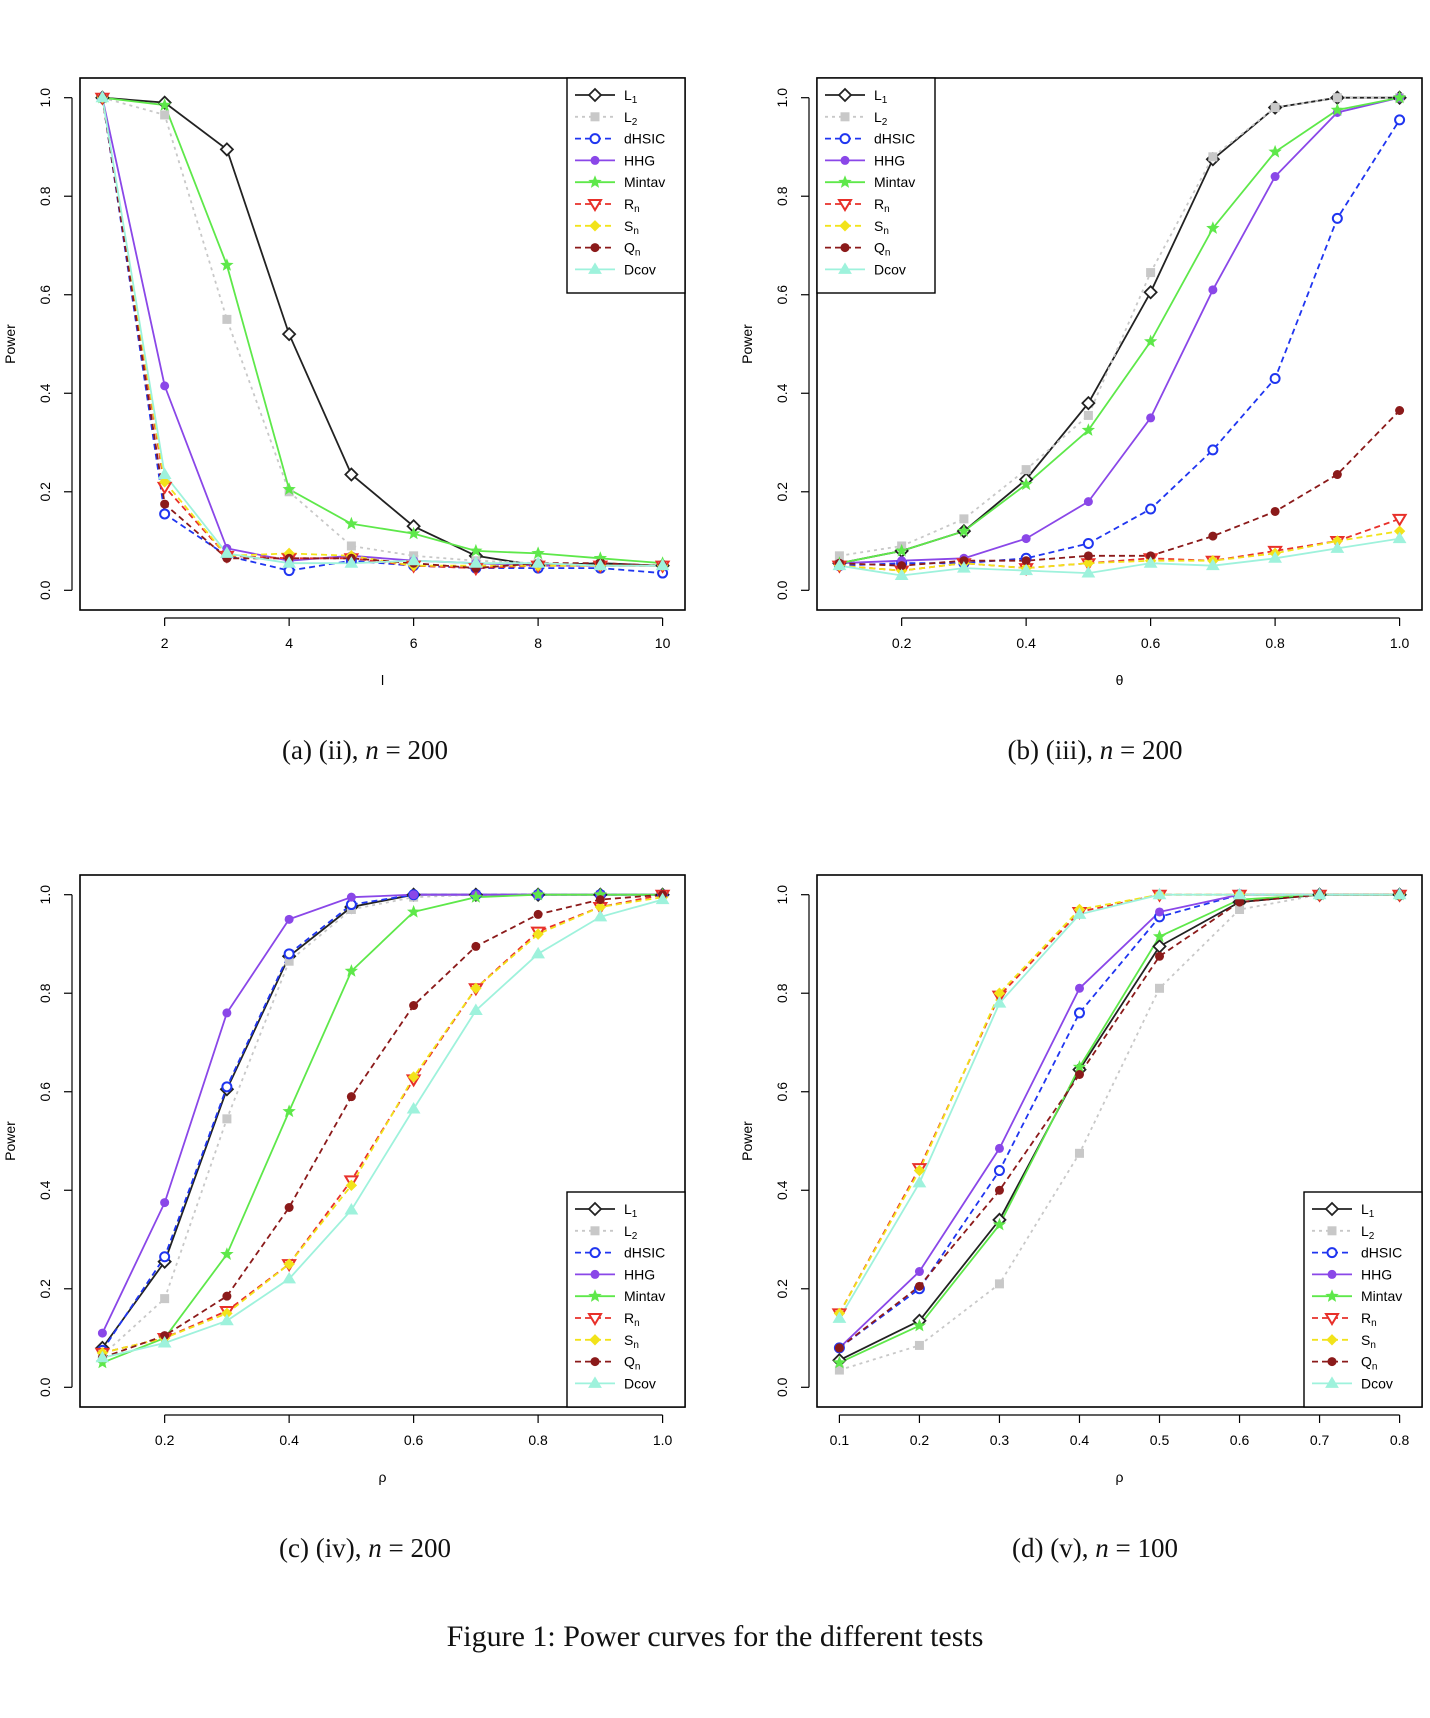 This screenshot has height=1718, width=1430. What do you see at coordinates (595, 1340) in the screenshot?
I see `legend-marker-Sn` at bounding box center [595, 1340].